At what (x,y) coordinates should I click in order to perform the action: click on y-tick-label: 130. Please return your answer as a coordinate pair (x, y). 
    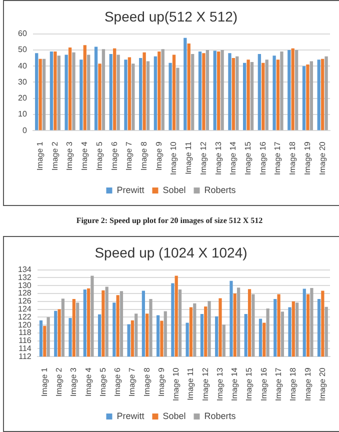
    Looking at the image, I should click on (25, 285).